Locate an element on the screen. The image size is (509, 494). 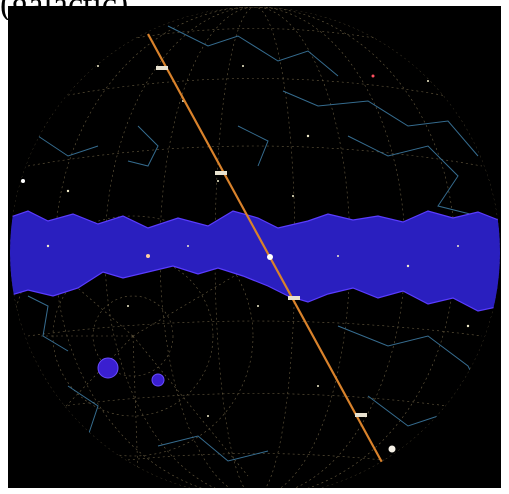
moon-marker-icon is located at coordinates (270, 257).